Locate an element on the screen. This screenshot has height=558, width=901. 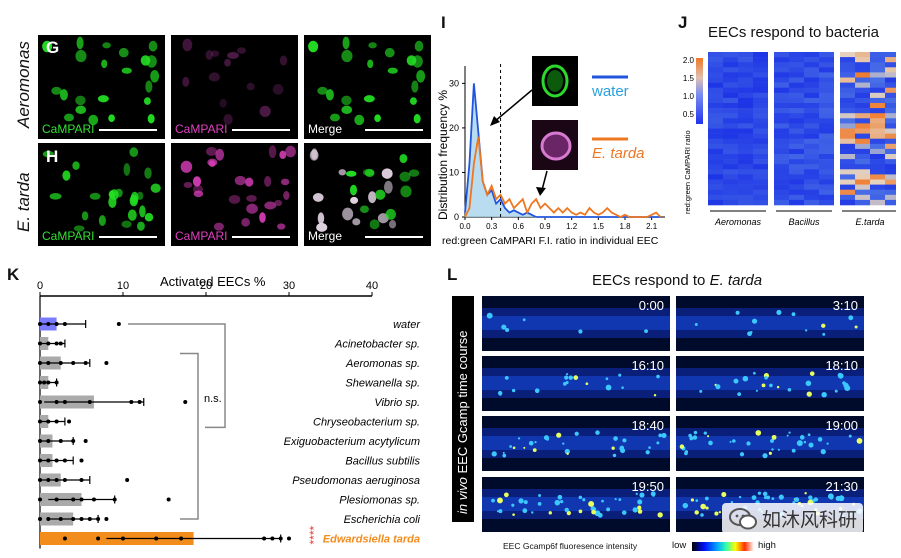
micrograph-g-green: CaMPARI is located at coordinates (101, 87).